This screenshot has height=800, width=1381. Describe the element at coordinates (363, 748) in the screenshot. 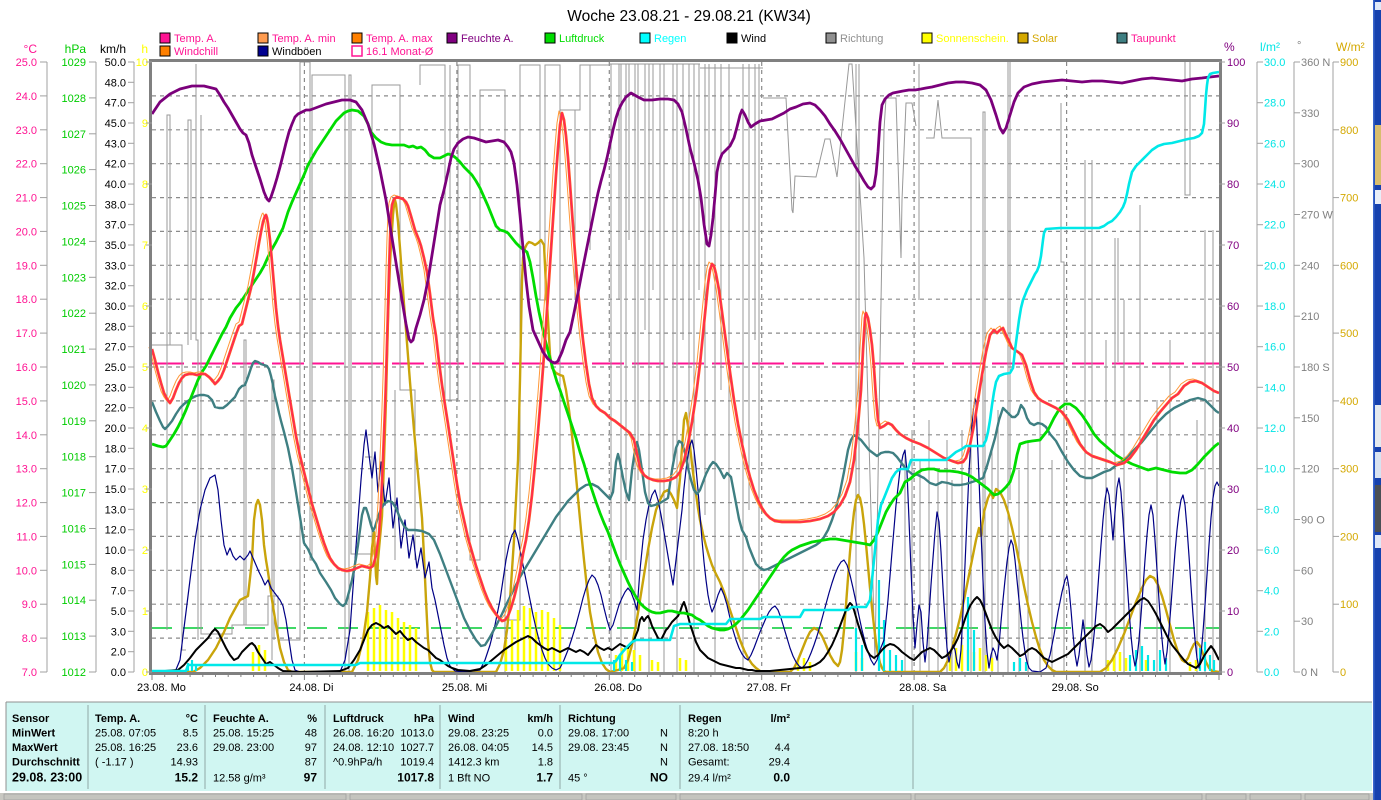

I see `svg-text: 24.08. 12:10` at that location.